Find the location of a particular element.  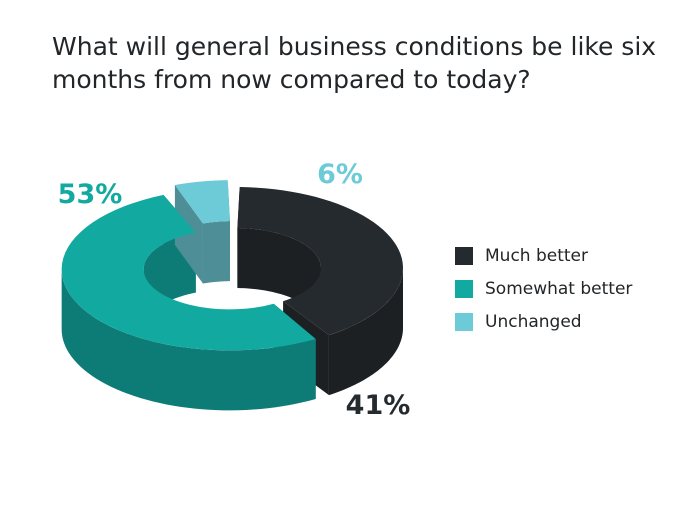

slice-unchanged-top is located at coordinates (202, 202).